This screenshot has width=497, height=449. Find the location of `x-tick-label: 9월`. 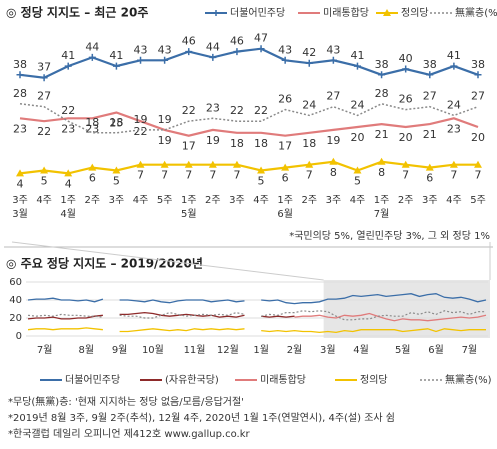

x-tick-label: 9월 is located at coordinates (120, 350).